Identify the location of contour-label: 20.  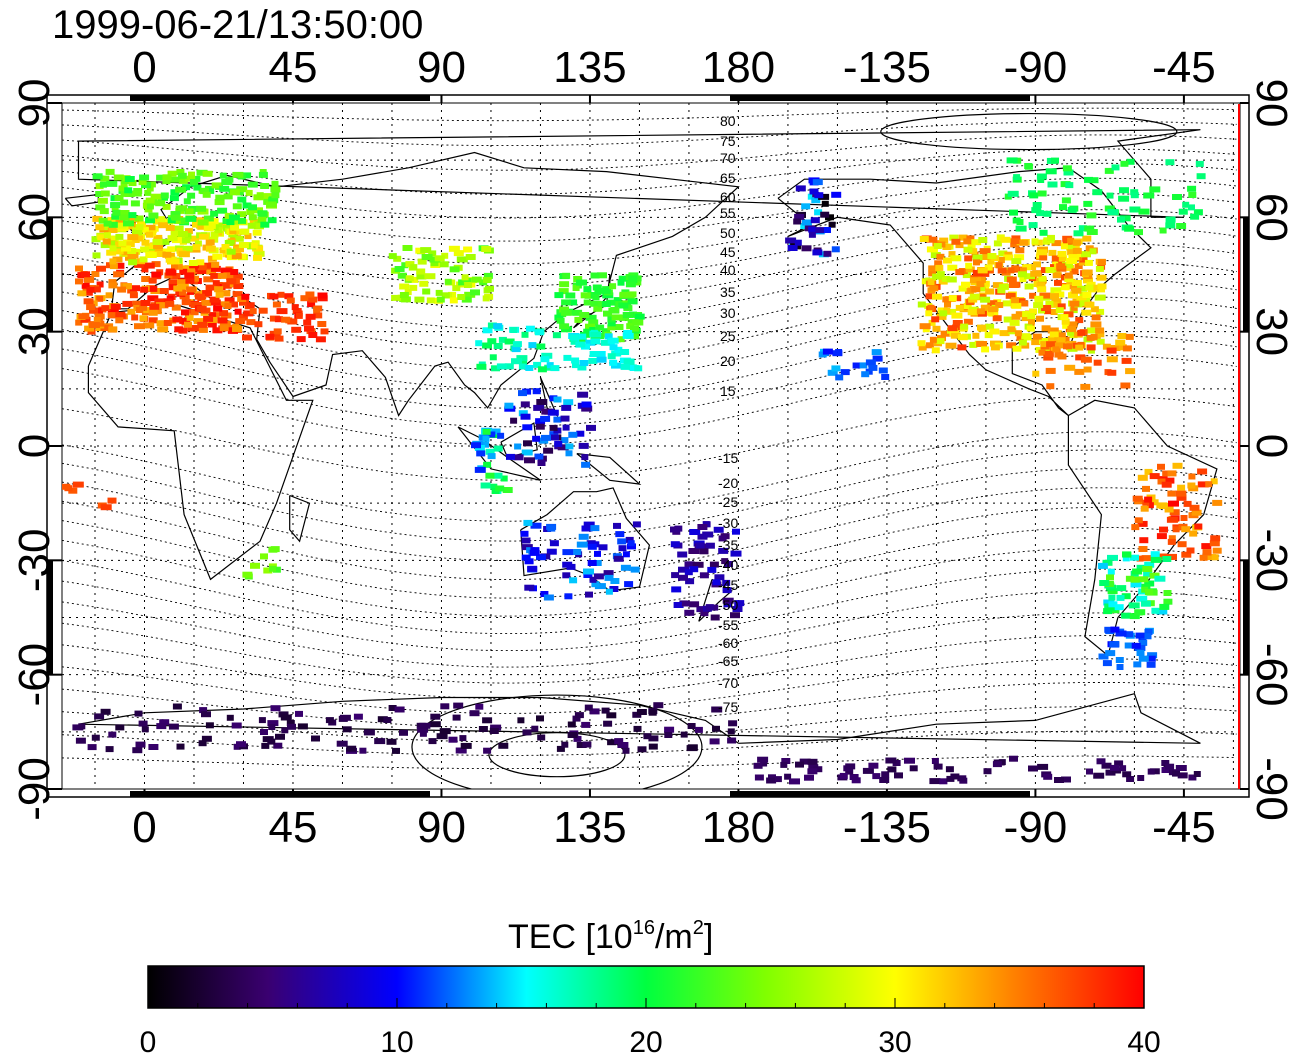
(728, 361).